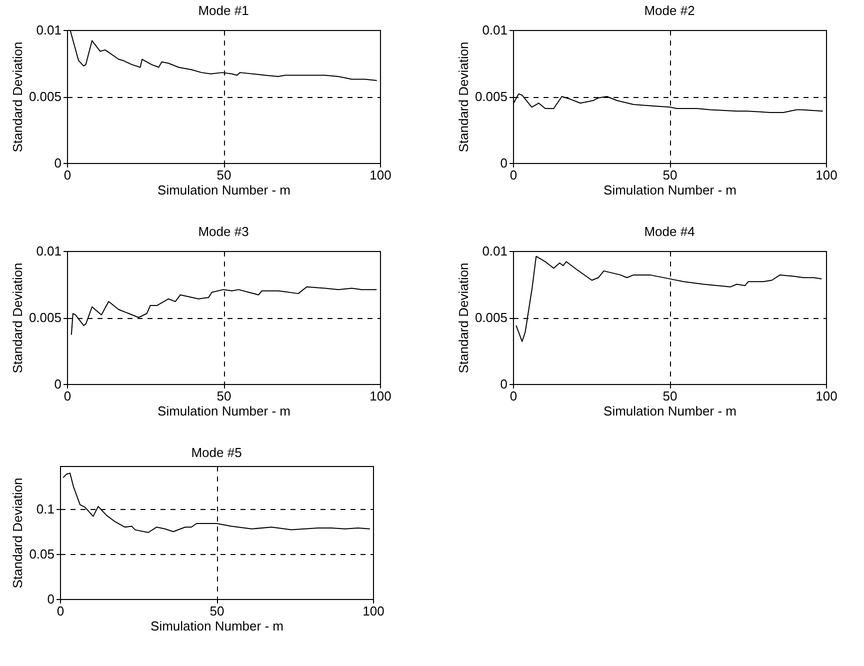 This screenshot has width=864, height=666. What do you see at coordinates (669, 10) in the screenshot?
I see `chart-title: Mode #2` at bounding box center [669, 10].